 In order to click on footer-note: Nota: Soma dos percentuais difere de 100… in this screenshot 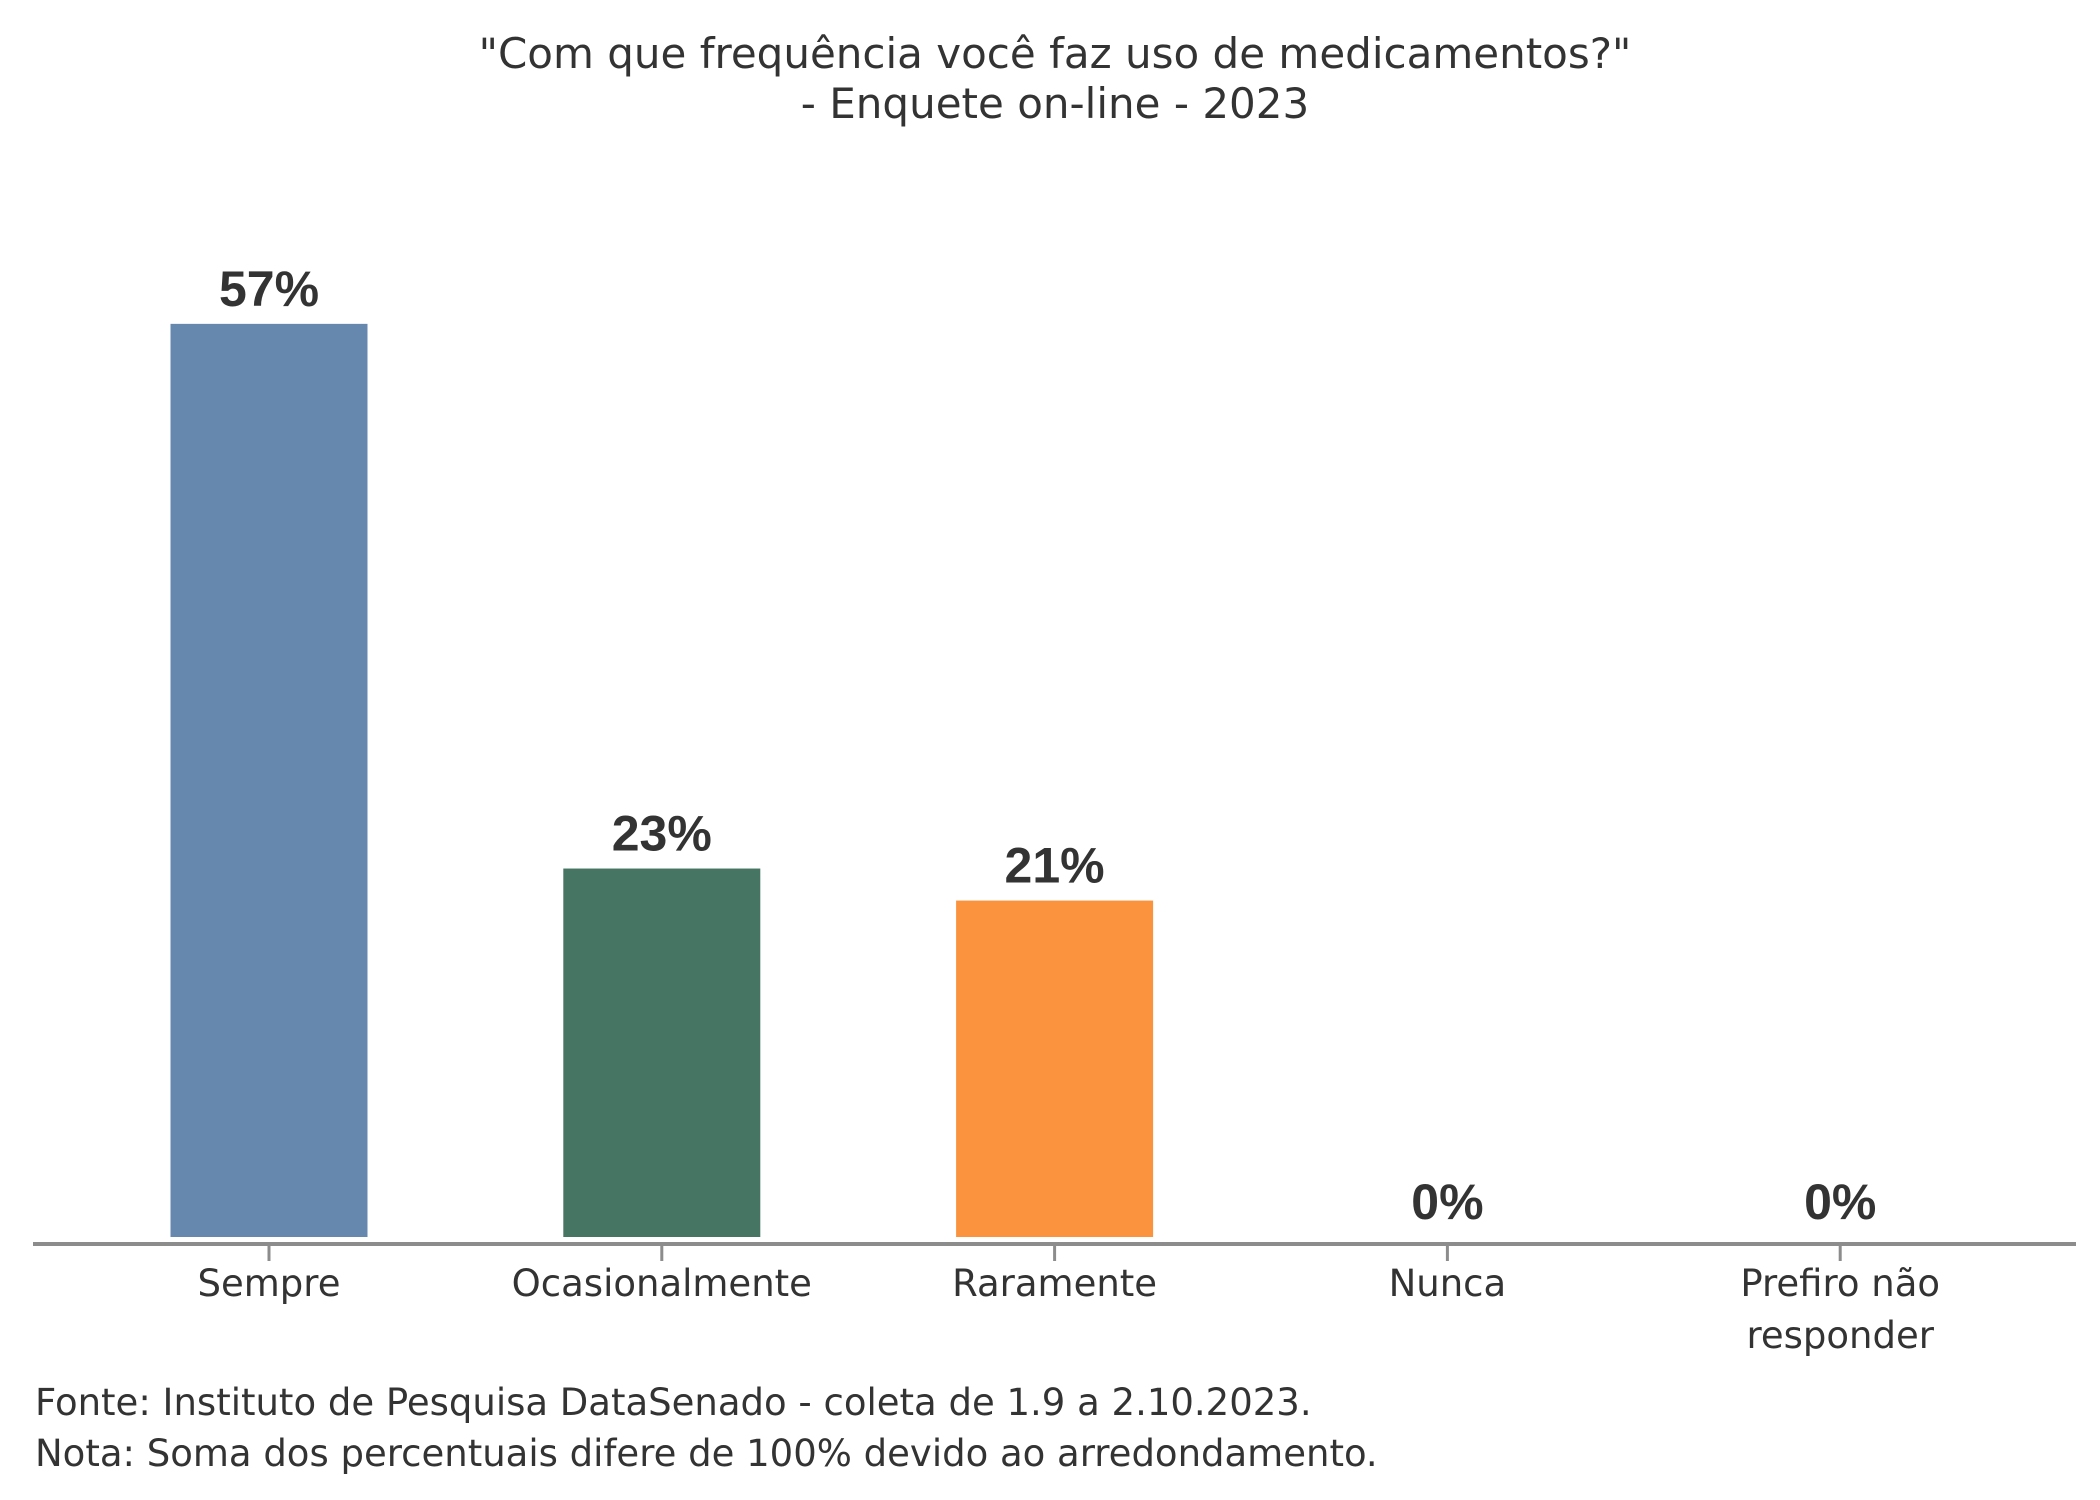, I will do `click(706, 1453)`.